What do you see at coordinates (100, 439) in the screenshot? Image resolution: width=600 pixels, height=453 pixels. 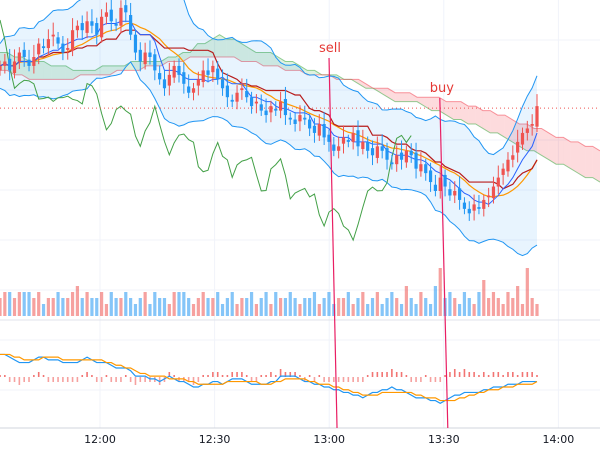 I see `x-tick-label: 12:00` at bounding box center [100, 439].